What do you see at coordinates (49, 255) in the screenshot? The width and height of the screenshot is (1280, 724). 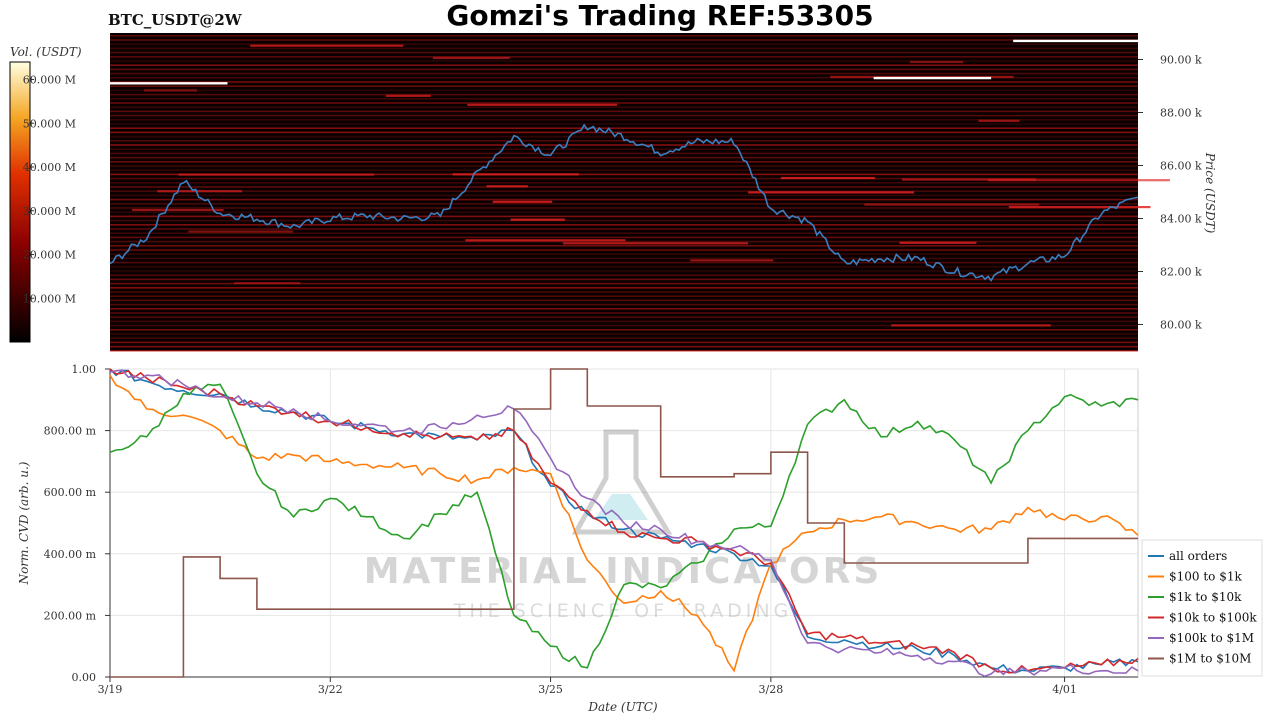 I see `colorbar-tick-label: 20.000 M` at bounding box center [49, 255].